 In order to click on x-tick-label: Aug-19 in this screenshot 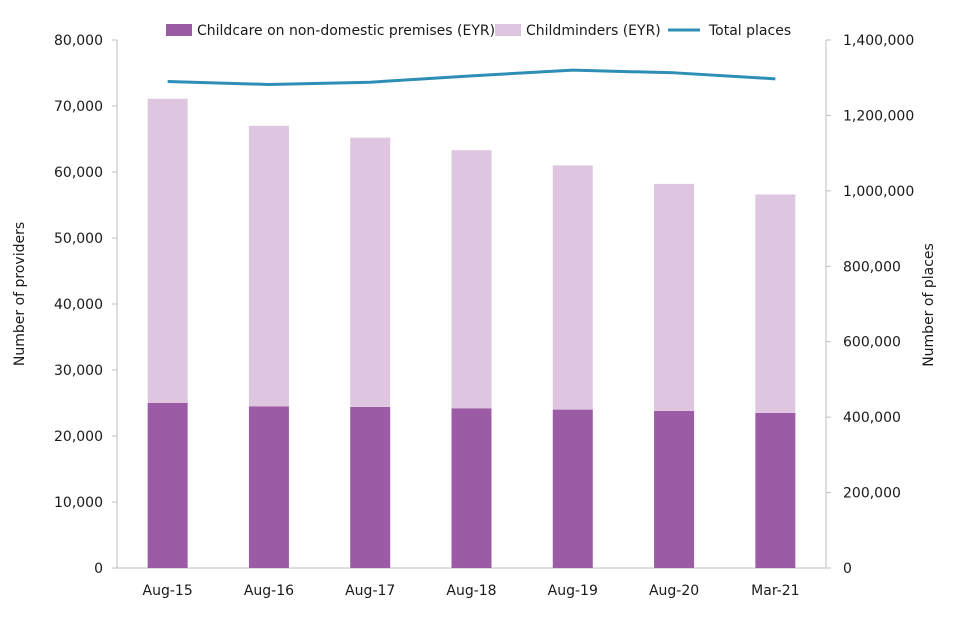, I will do `click(573, 591)`.